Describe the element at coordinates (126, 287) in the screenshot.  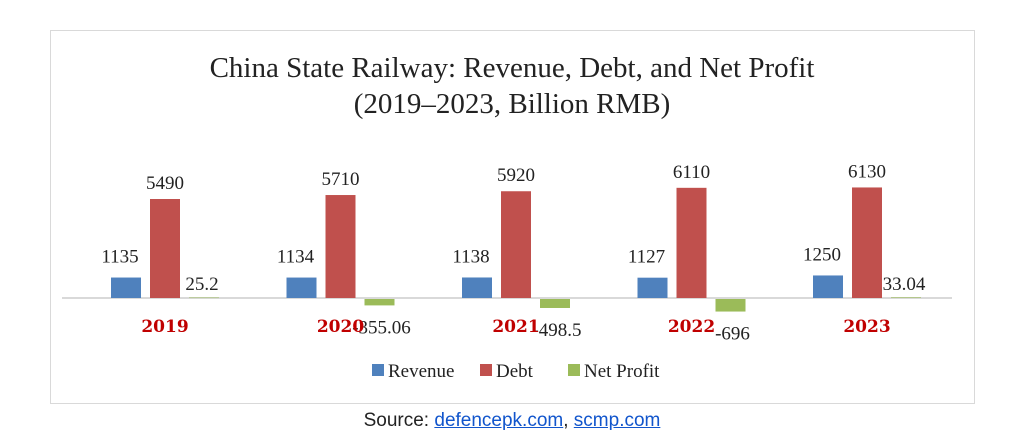
I see `bar-revenue-2019` at that location.